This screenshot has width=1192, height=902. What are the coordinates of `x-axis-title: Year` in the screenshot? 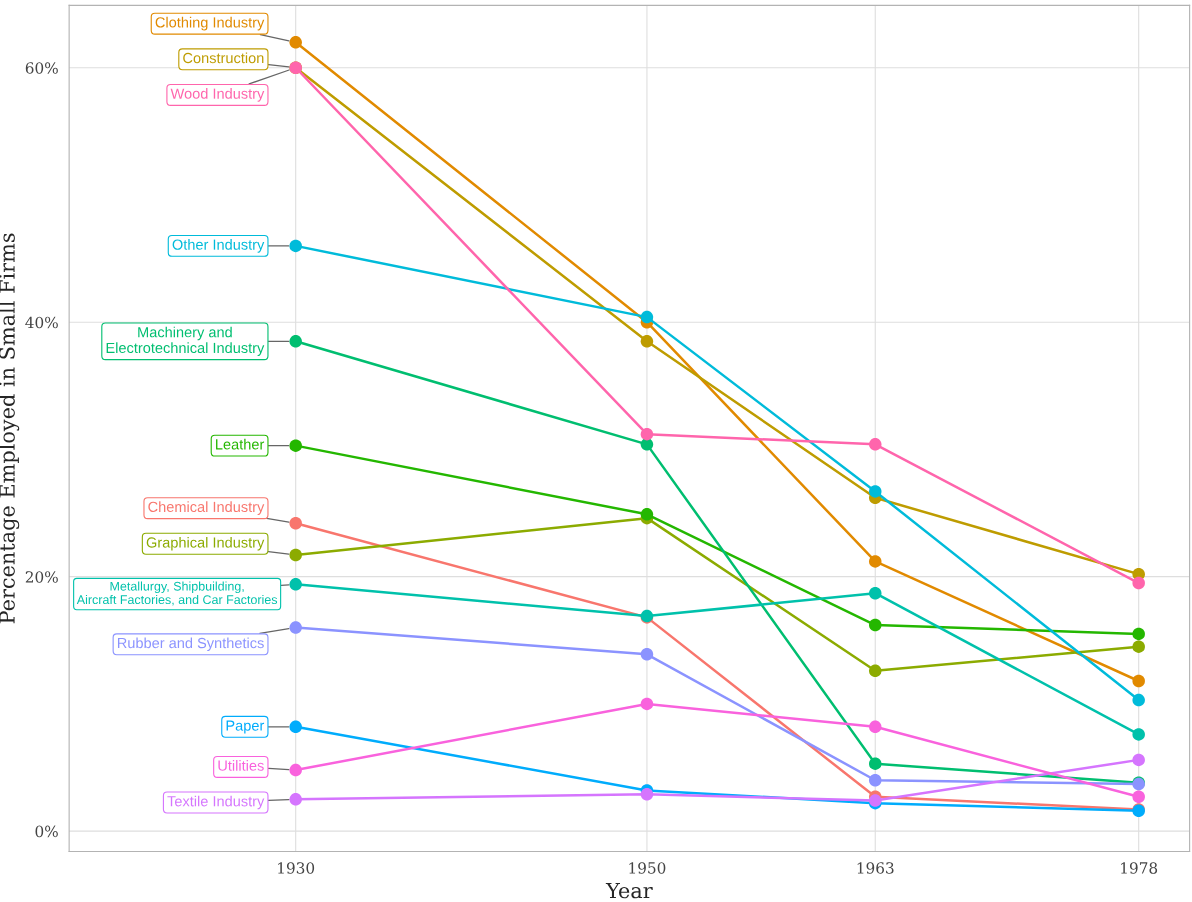 It's located at (629, 890).